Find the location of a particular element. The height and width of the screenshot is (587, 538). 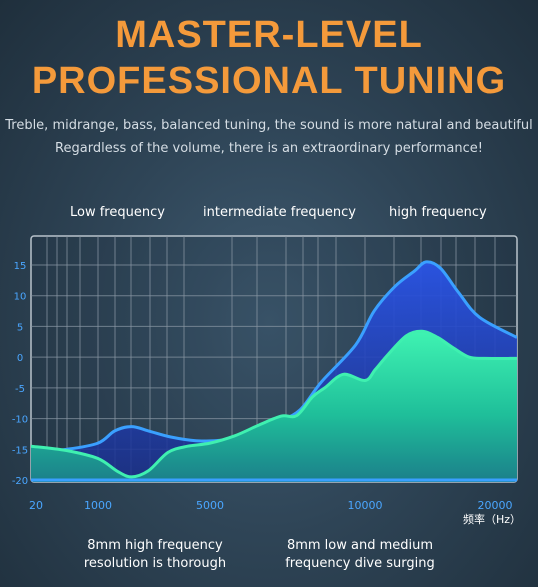

y-tick-label: 15 is located at coordinates (20, 266).